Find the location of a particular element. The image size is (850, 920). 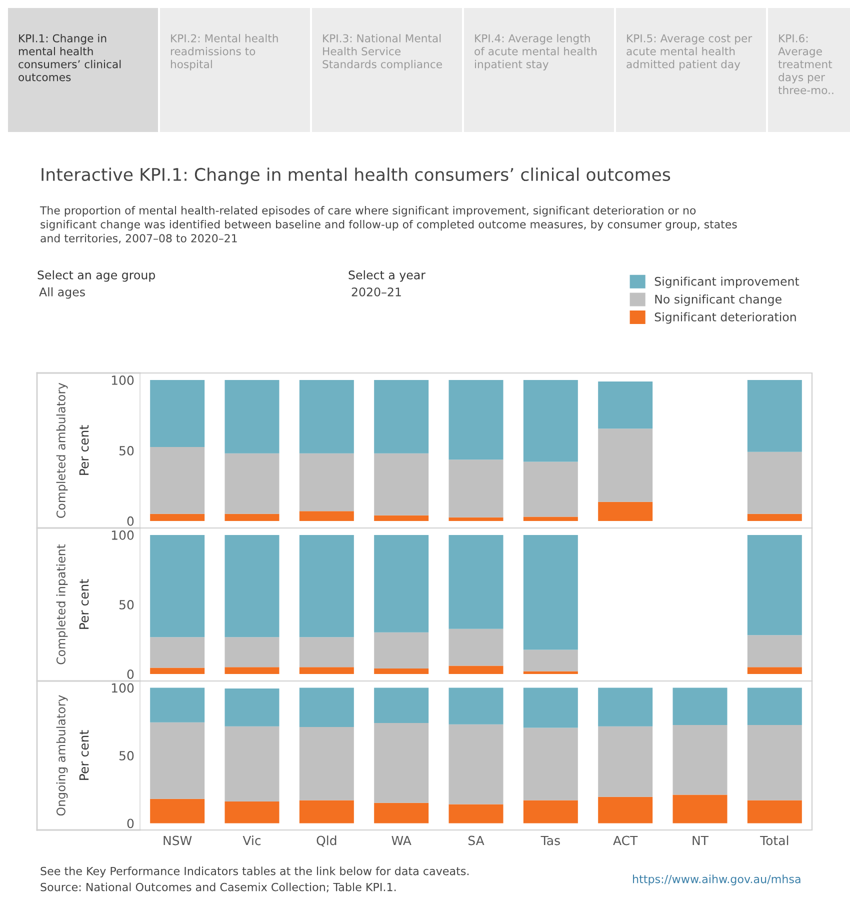

x-tick-label: SA is located at coordinates (476, 841).